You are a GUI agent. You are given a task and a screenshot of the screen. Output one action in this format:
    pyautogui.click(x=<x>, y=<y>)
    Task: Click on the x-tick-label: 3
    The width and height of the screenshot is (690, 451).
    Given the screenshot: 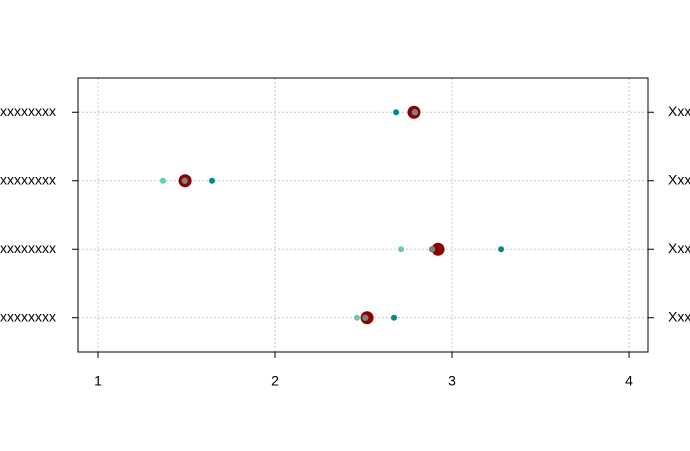 What is the action you would take?
    pyautogui.click(x=452, y=381)
    